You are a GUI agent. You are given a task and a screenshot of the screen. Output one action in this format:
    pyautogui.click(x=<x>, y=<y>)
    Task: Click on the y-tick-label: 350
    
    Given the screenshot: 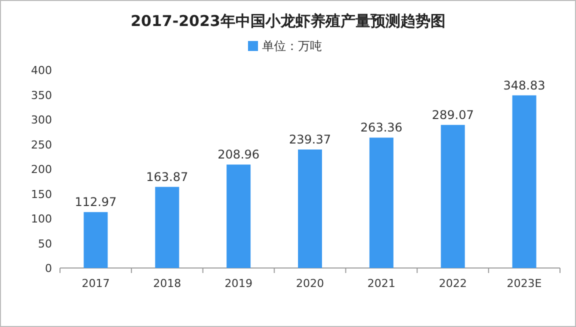 What is the action you would take?
    pyautogui.click(x=41, y=95)
    